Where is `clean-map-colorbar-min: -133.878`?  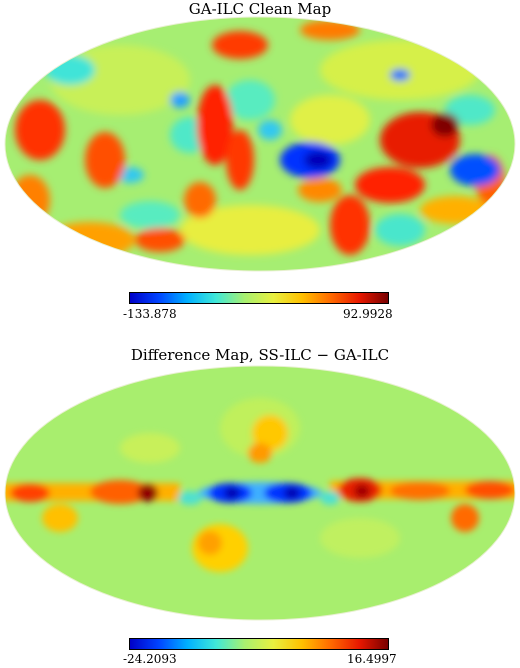 clean-map-colorbar-min: -133.878 is located at coordinates (150, 314).